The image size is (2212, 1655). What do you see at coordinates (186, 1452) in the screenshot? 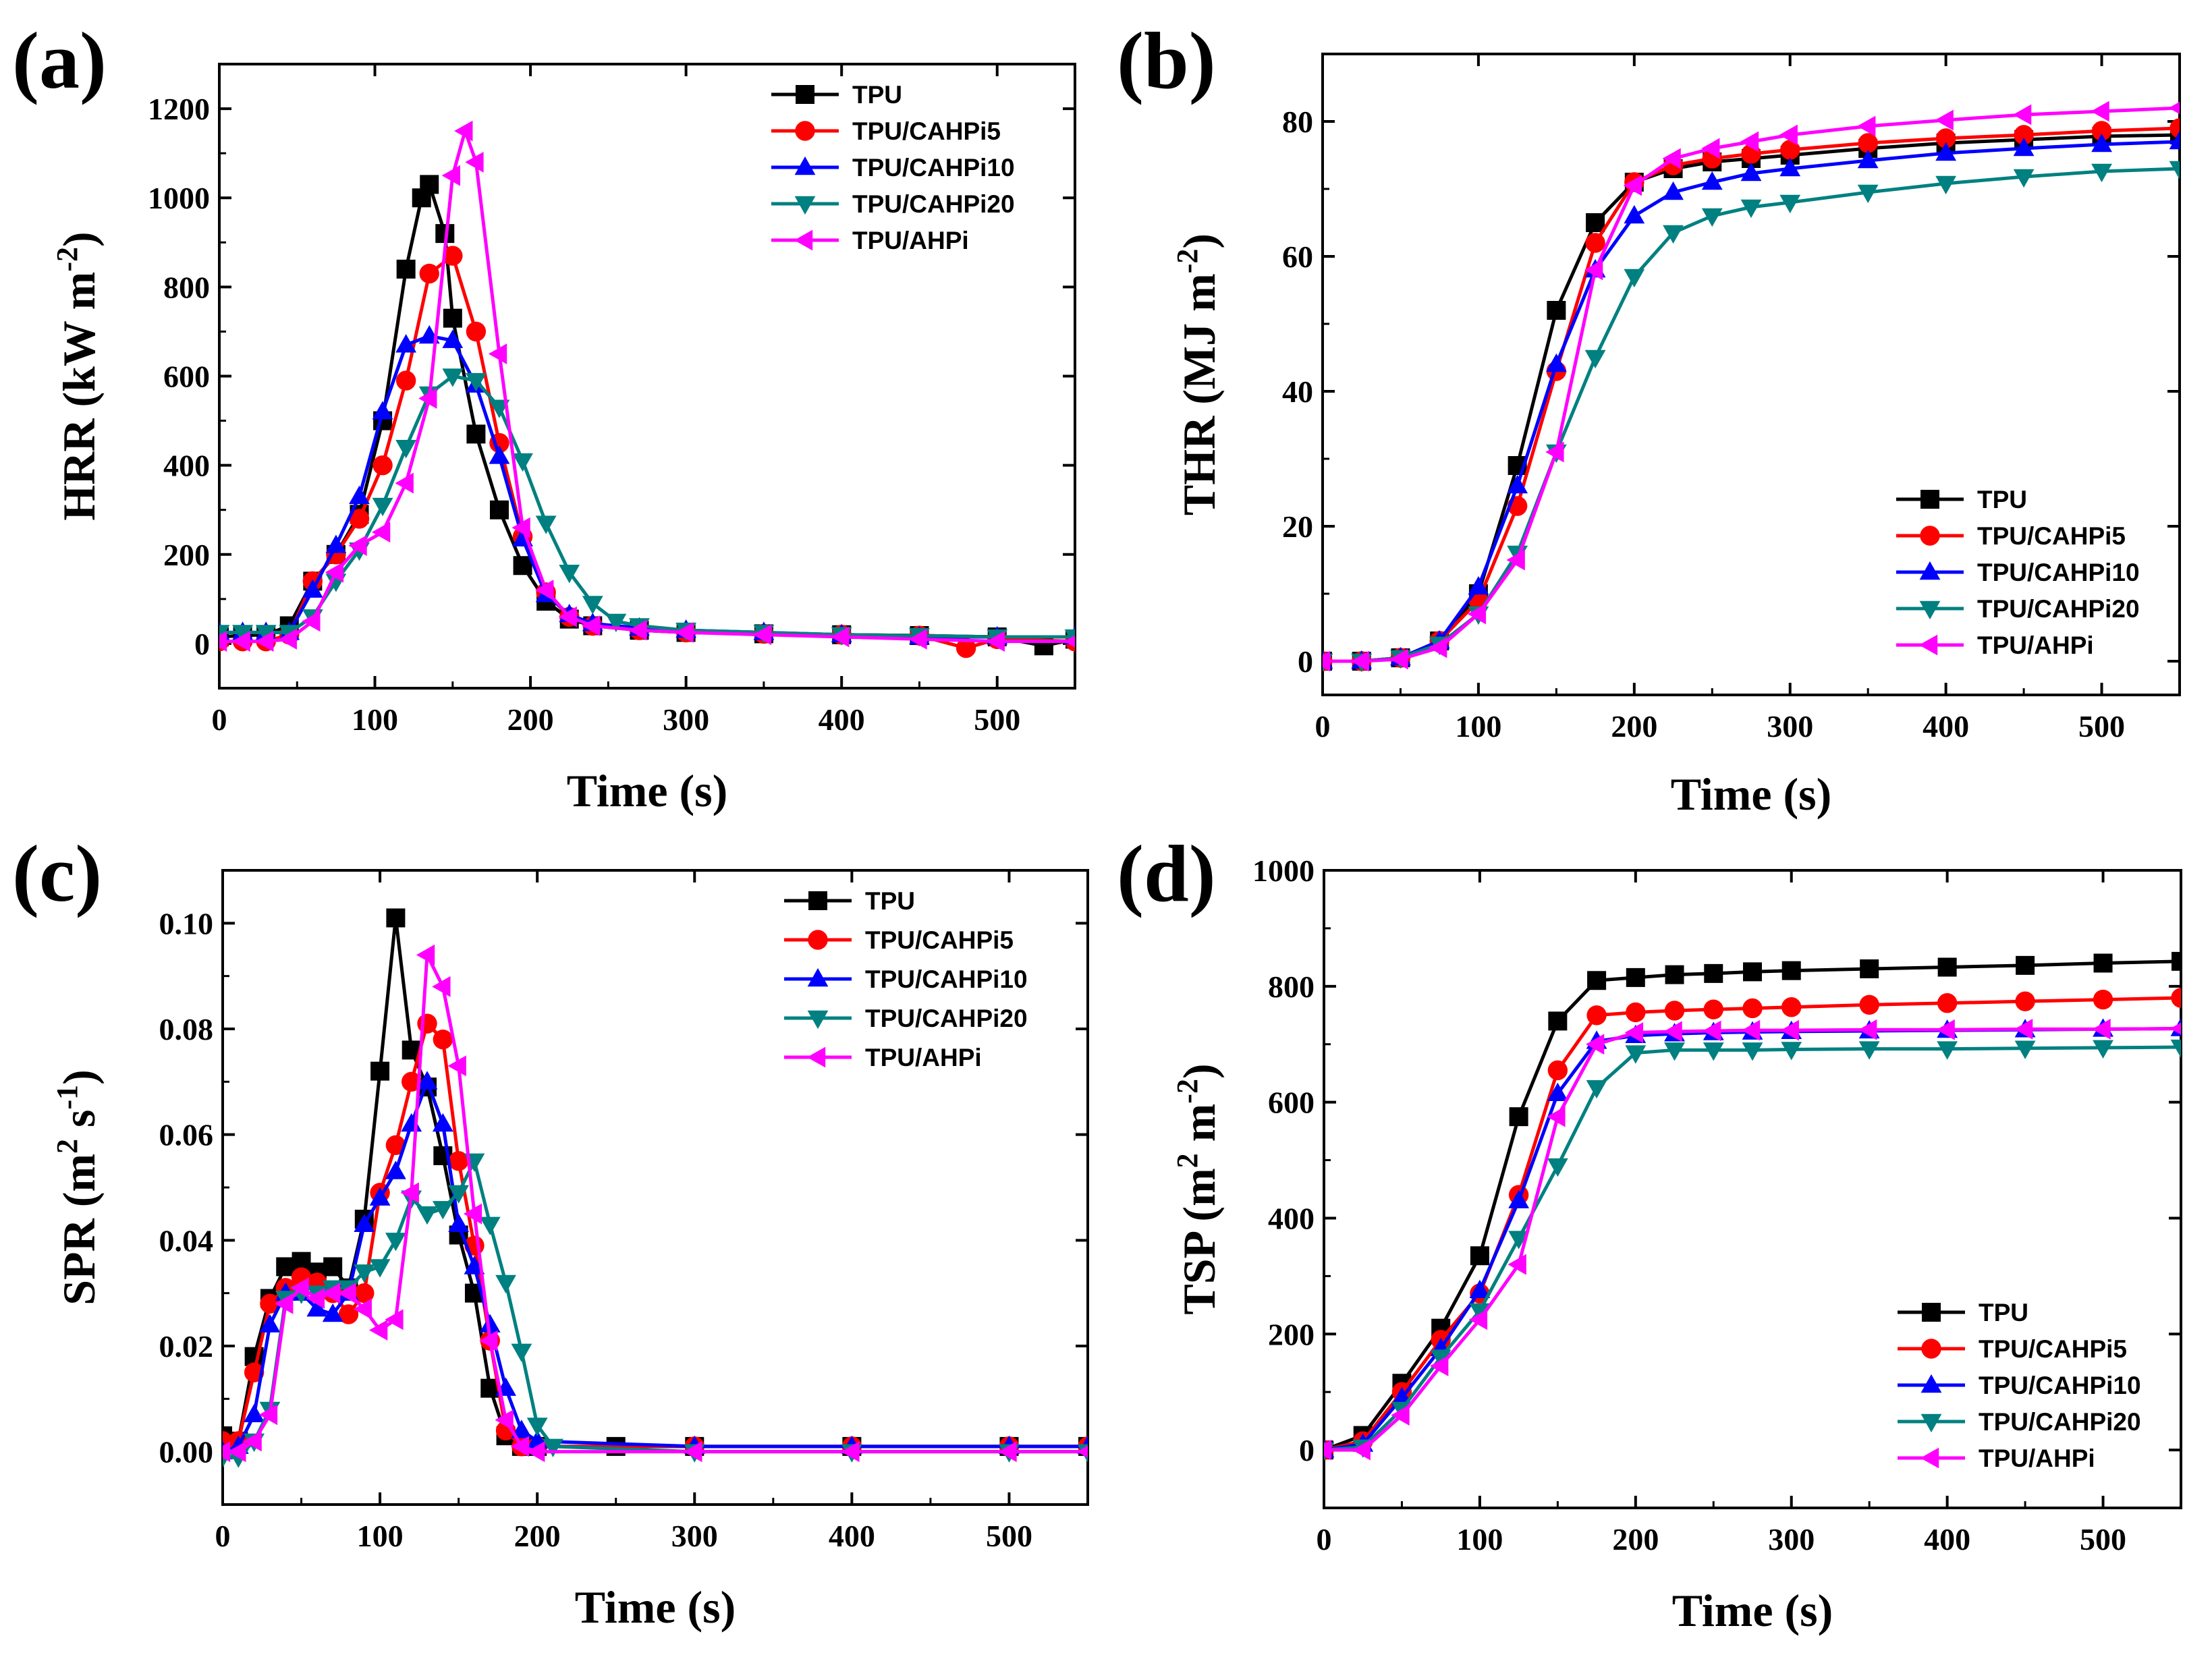
I see `y-tick-label: 0.00` at bounding box center [186, 1452].